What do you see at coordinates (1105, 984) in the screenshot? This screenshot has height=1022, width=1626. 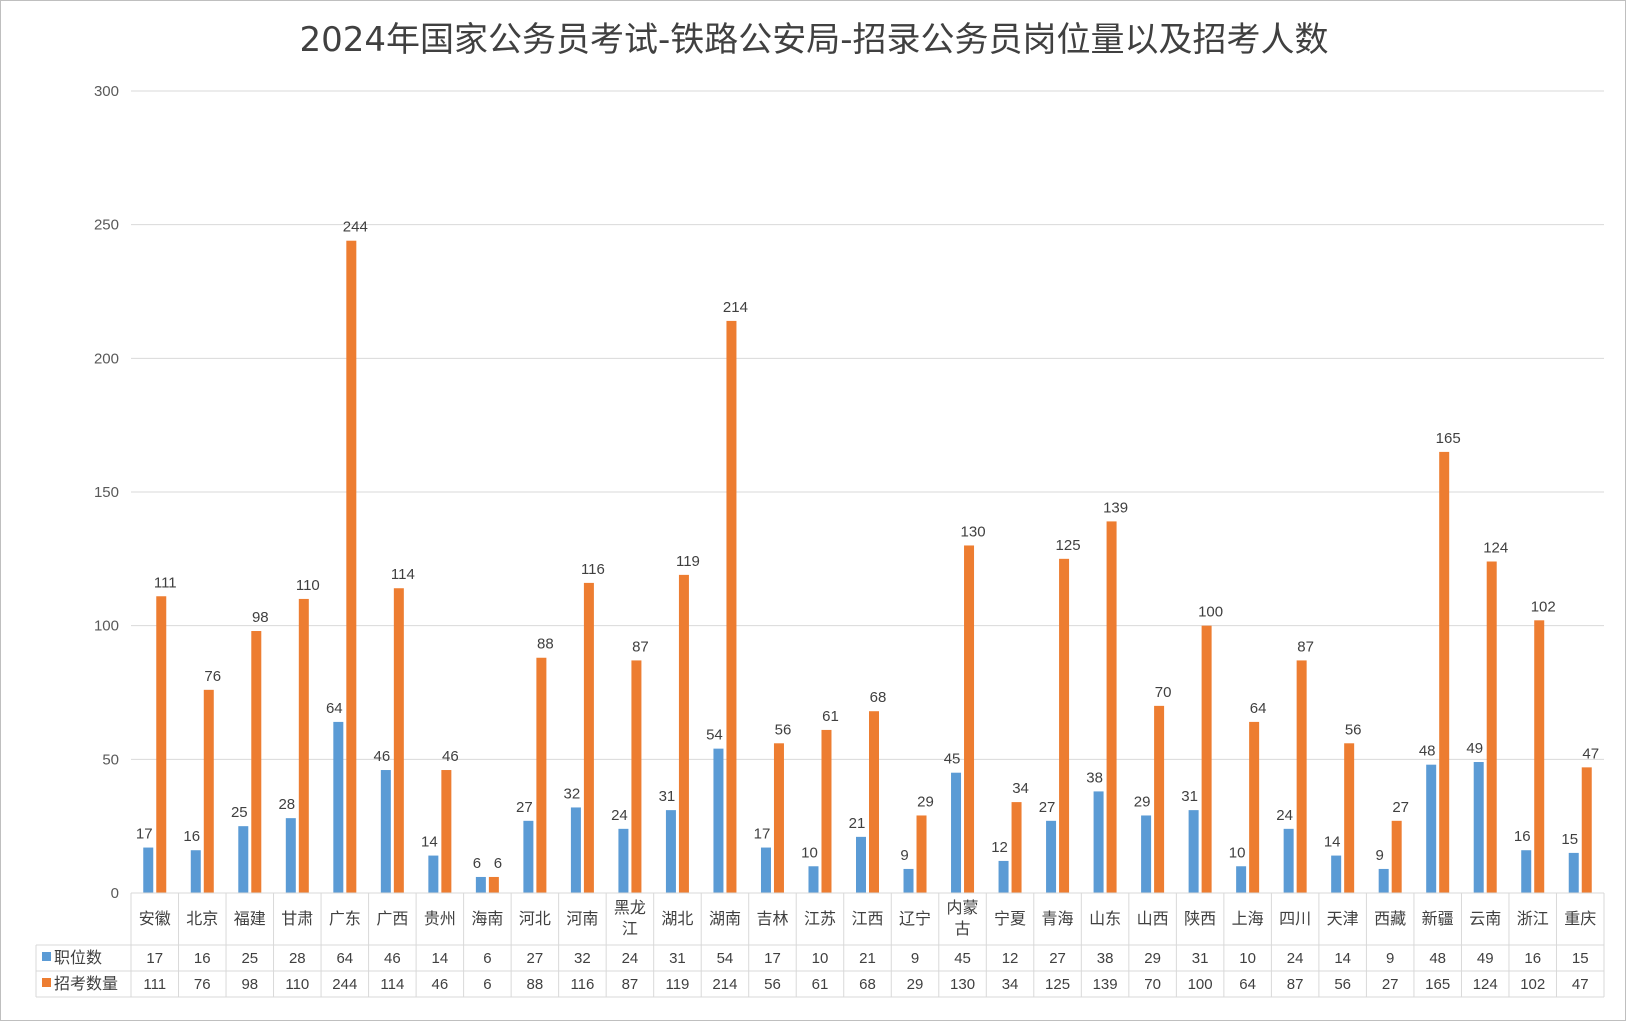 I see `table-cell-series-2: 139` at bounding box center [1105, 984].